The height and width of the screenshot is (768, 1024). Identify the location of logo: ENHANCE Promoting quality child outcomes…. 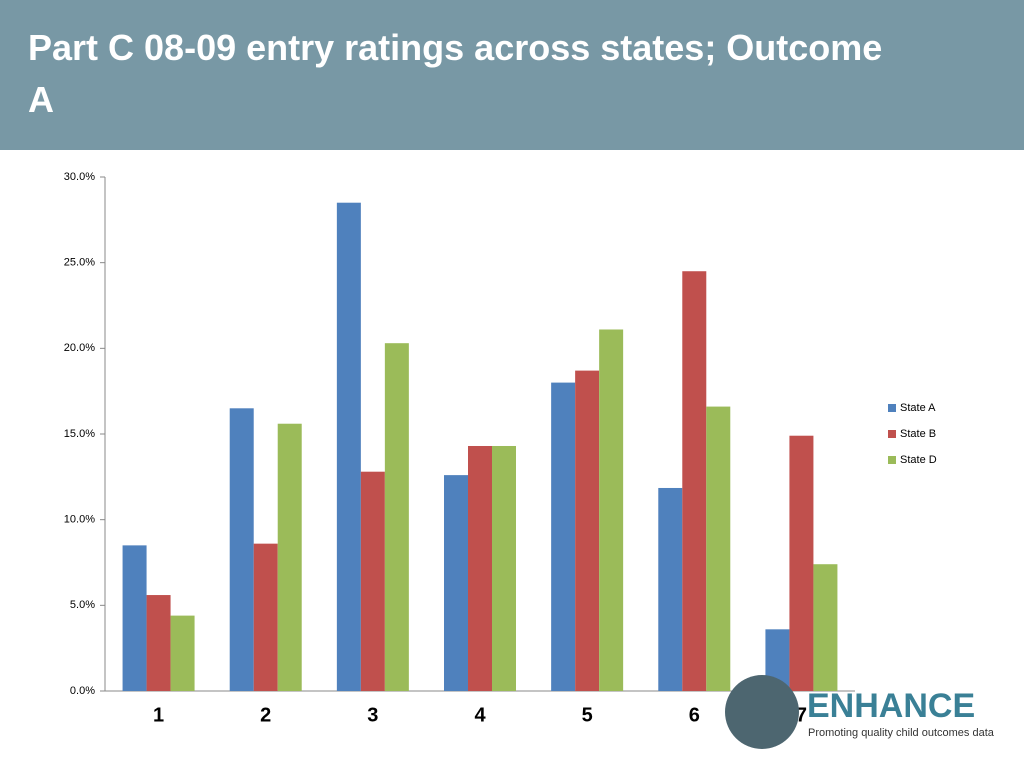
(860, 712).